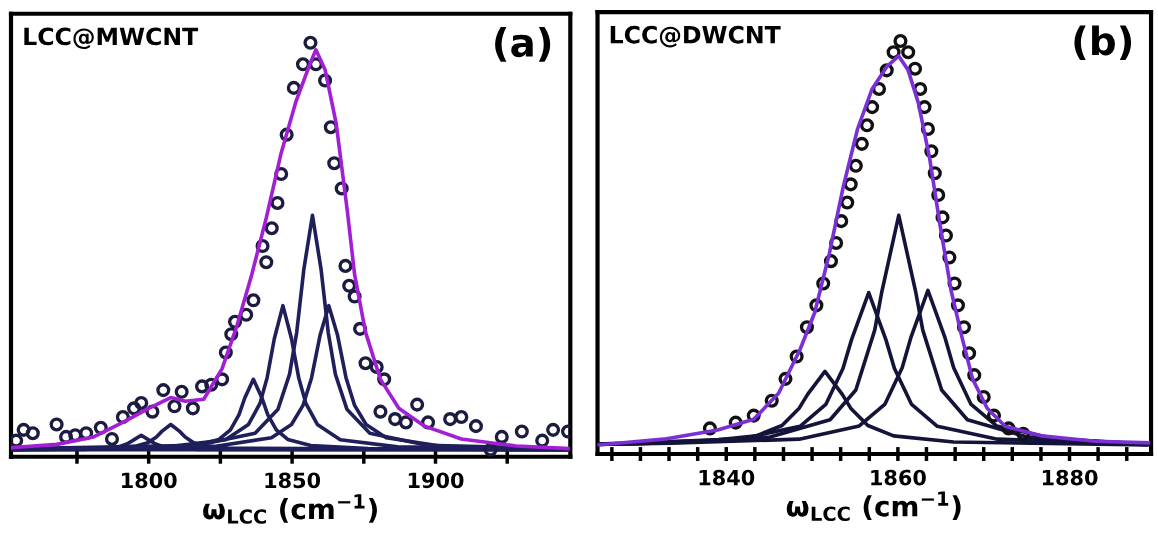 The image size is (1158, 551). Describe the element at coordinates (111, 38) in the screenshot. I see `annotation: LCC@MWCNT` at that location.